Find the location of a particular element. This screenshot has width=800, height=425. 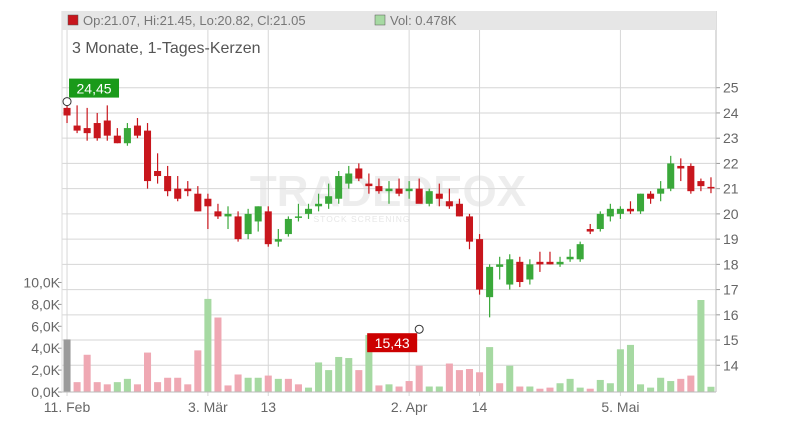

price-tick-label: 22 is located at coordinates (731, 163).